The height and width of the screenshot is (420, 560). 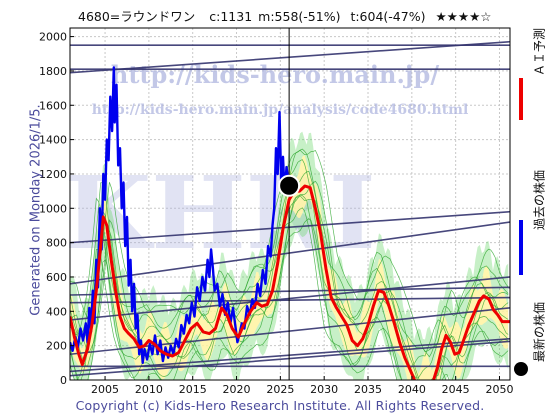 I want to click on legend-latest-label: 最新の株価, so click(x=539, y=332).